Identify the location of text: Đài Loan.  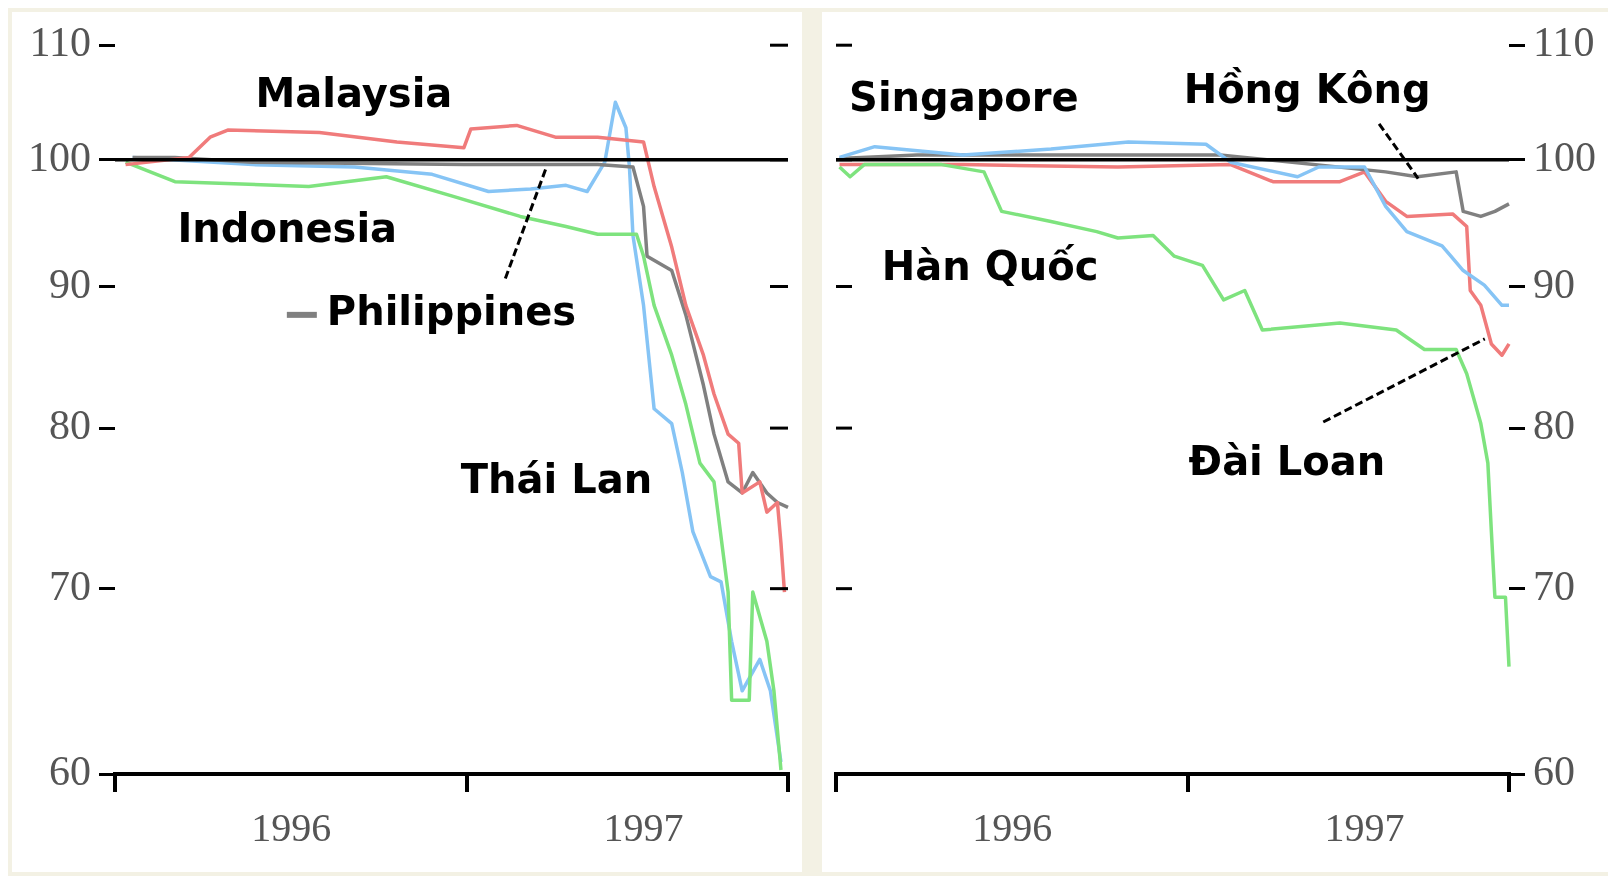
(1287, 461).